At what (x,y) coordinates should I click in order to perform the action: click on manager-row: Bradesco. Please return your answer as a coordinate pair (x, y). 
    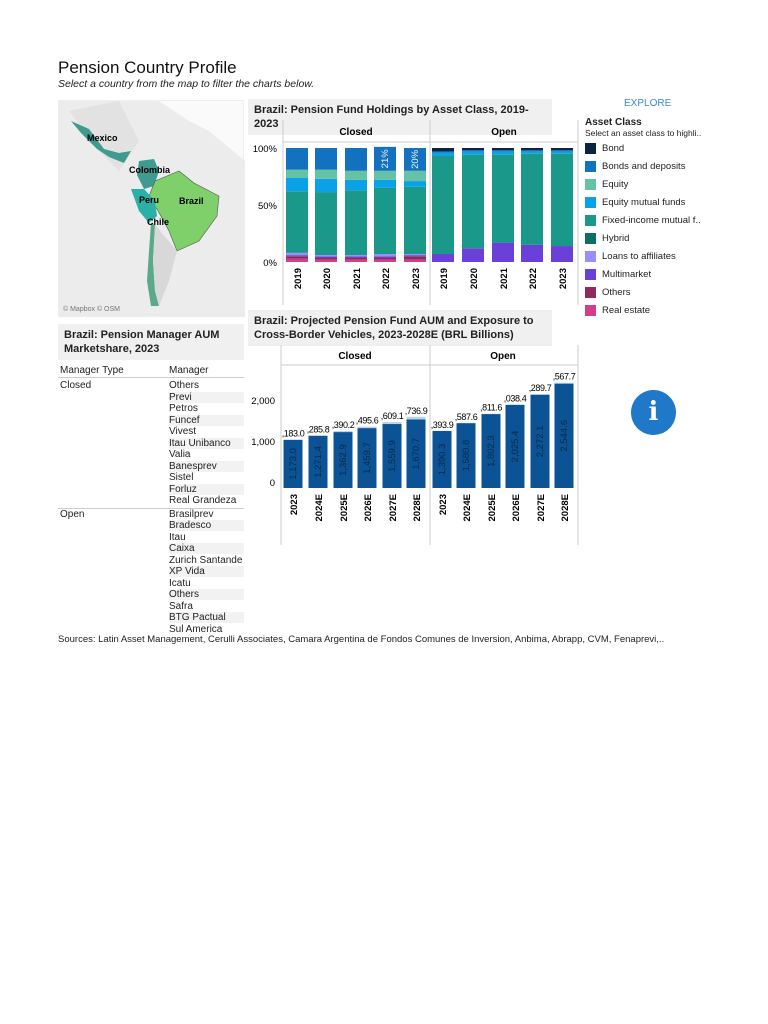
    Looking at the image, I should click on (206, 525).